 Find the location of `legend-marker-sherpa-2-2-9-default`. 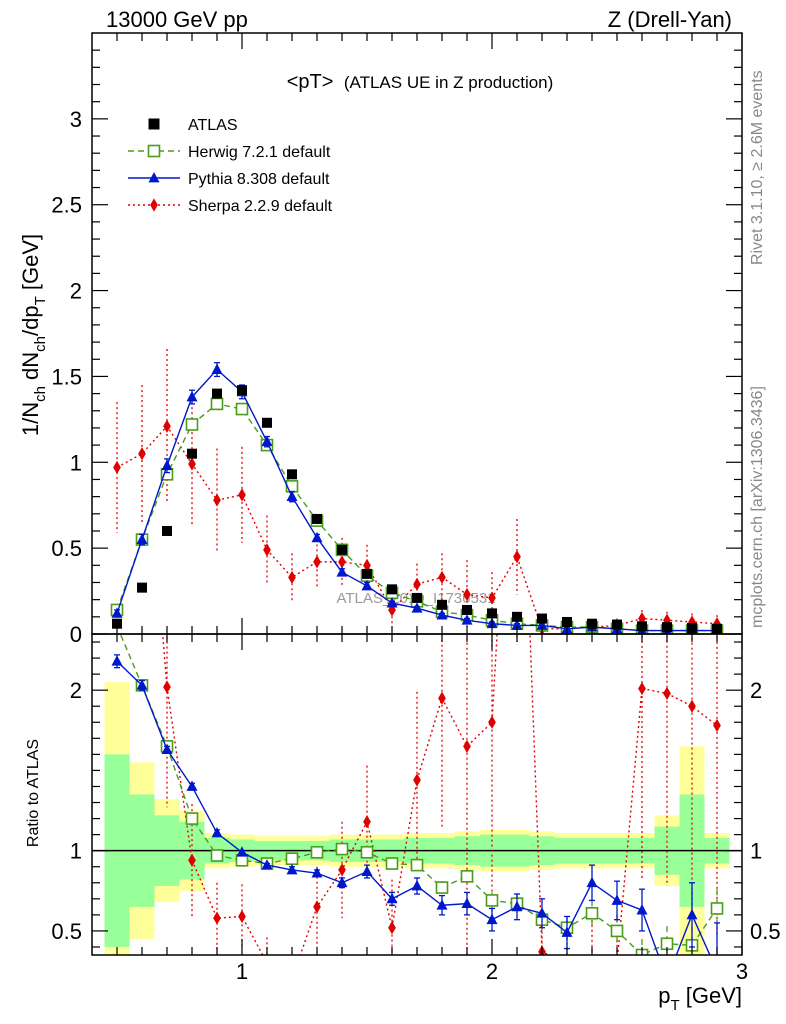

legend-marker-sherpa-2-2-9-default is located at coordinates (154, 205).